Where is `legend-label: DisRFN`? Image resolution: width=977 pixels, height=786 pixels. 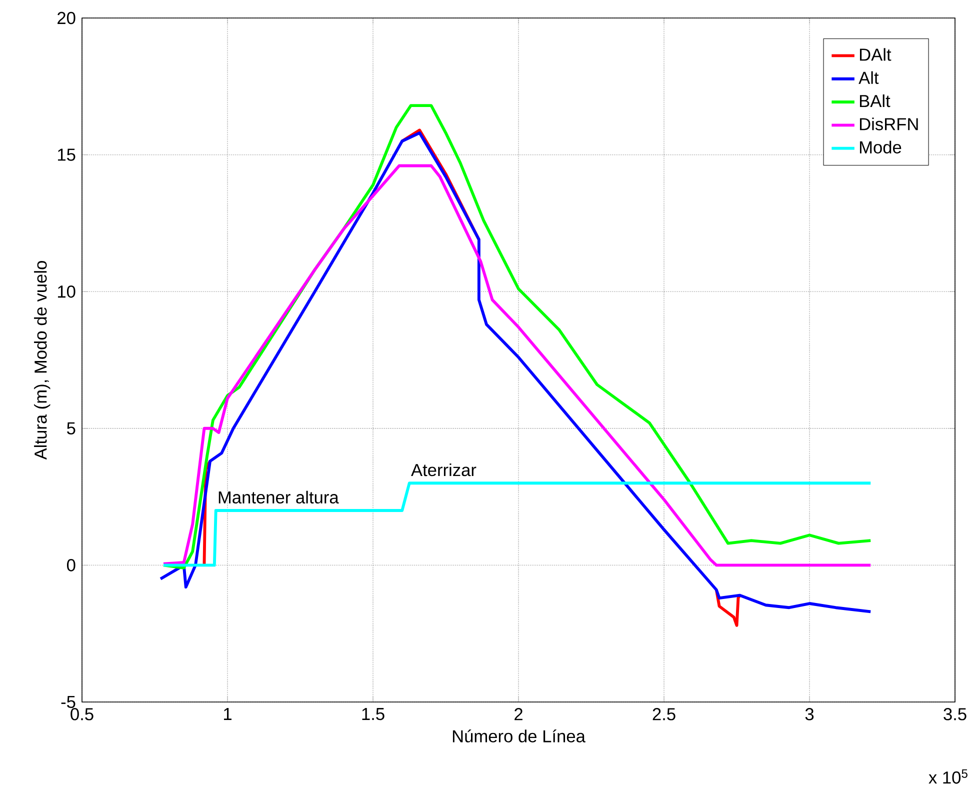
legend-label: DisRFN is located at coordinates (889, 124).